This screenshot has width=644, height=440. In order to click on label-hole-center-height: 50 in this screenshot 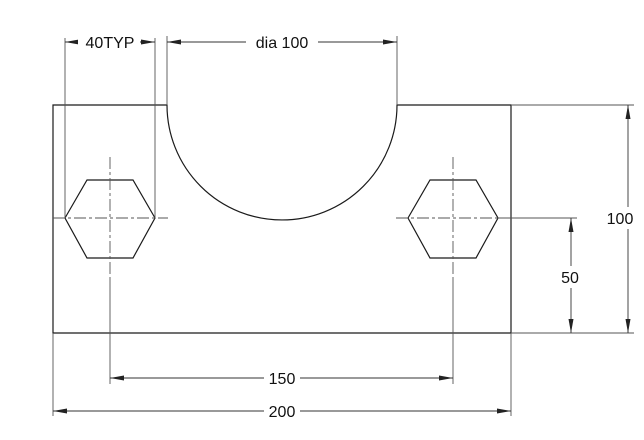, I will do `click(570, 278)`.